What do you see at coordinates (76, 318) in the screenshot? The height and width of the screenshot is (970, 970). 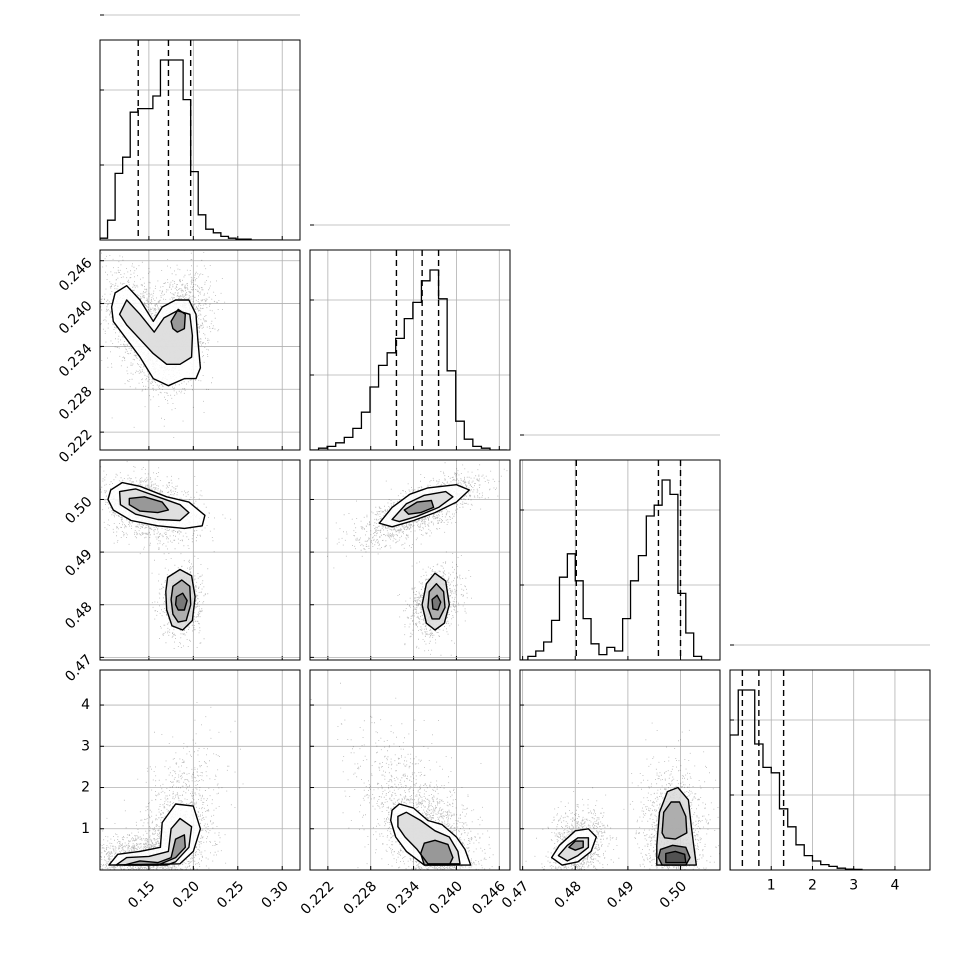 I see `y-tick-label: 0.240` at bounding box center [76, 318].